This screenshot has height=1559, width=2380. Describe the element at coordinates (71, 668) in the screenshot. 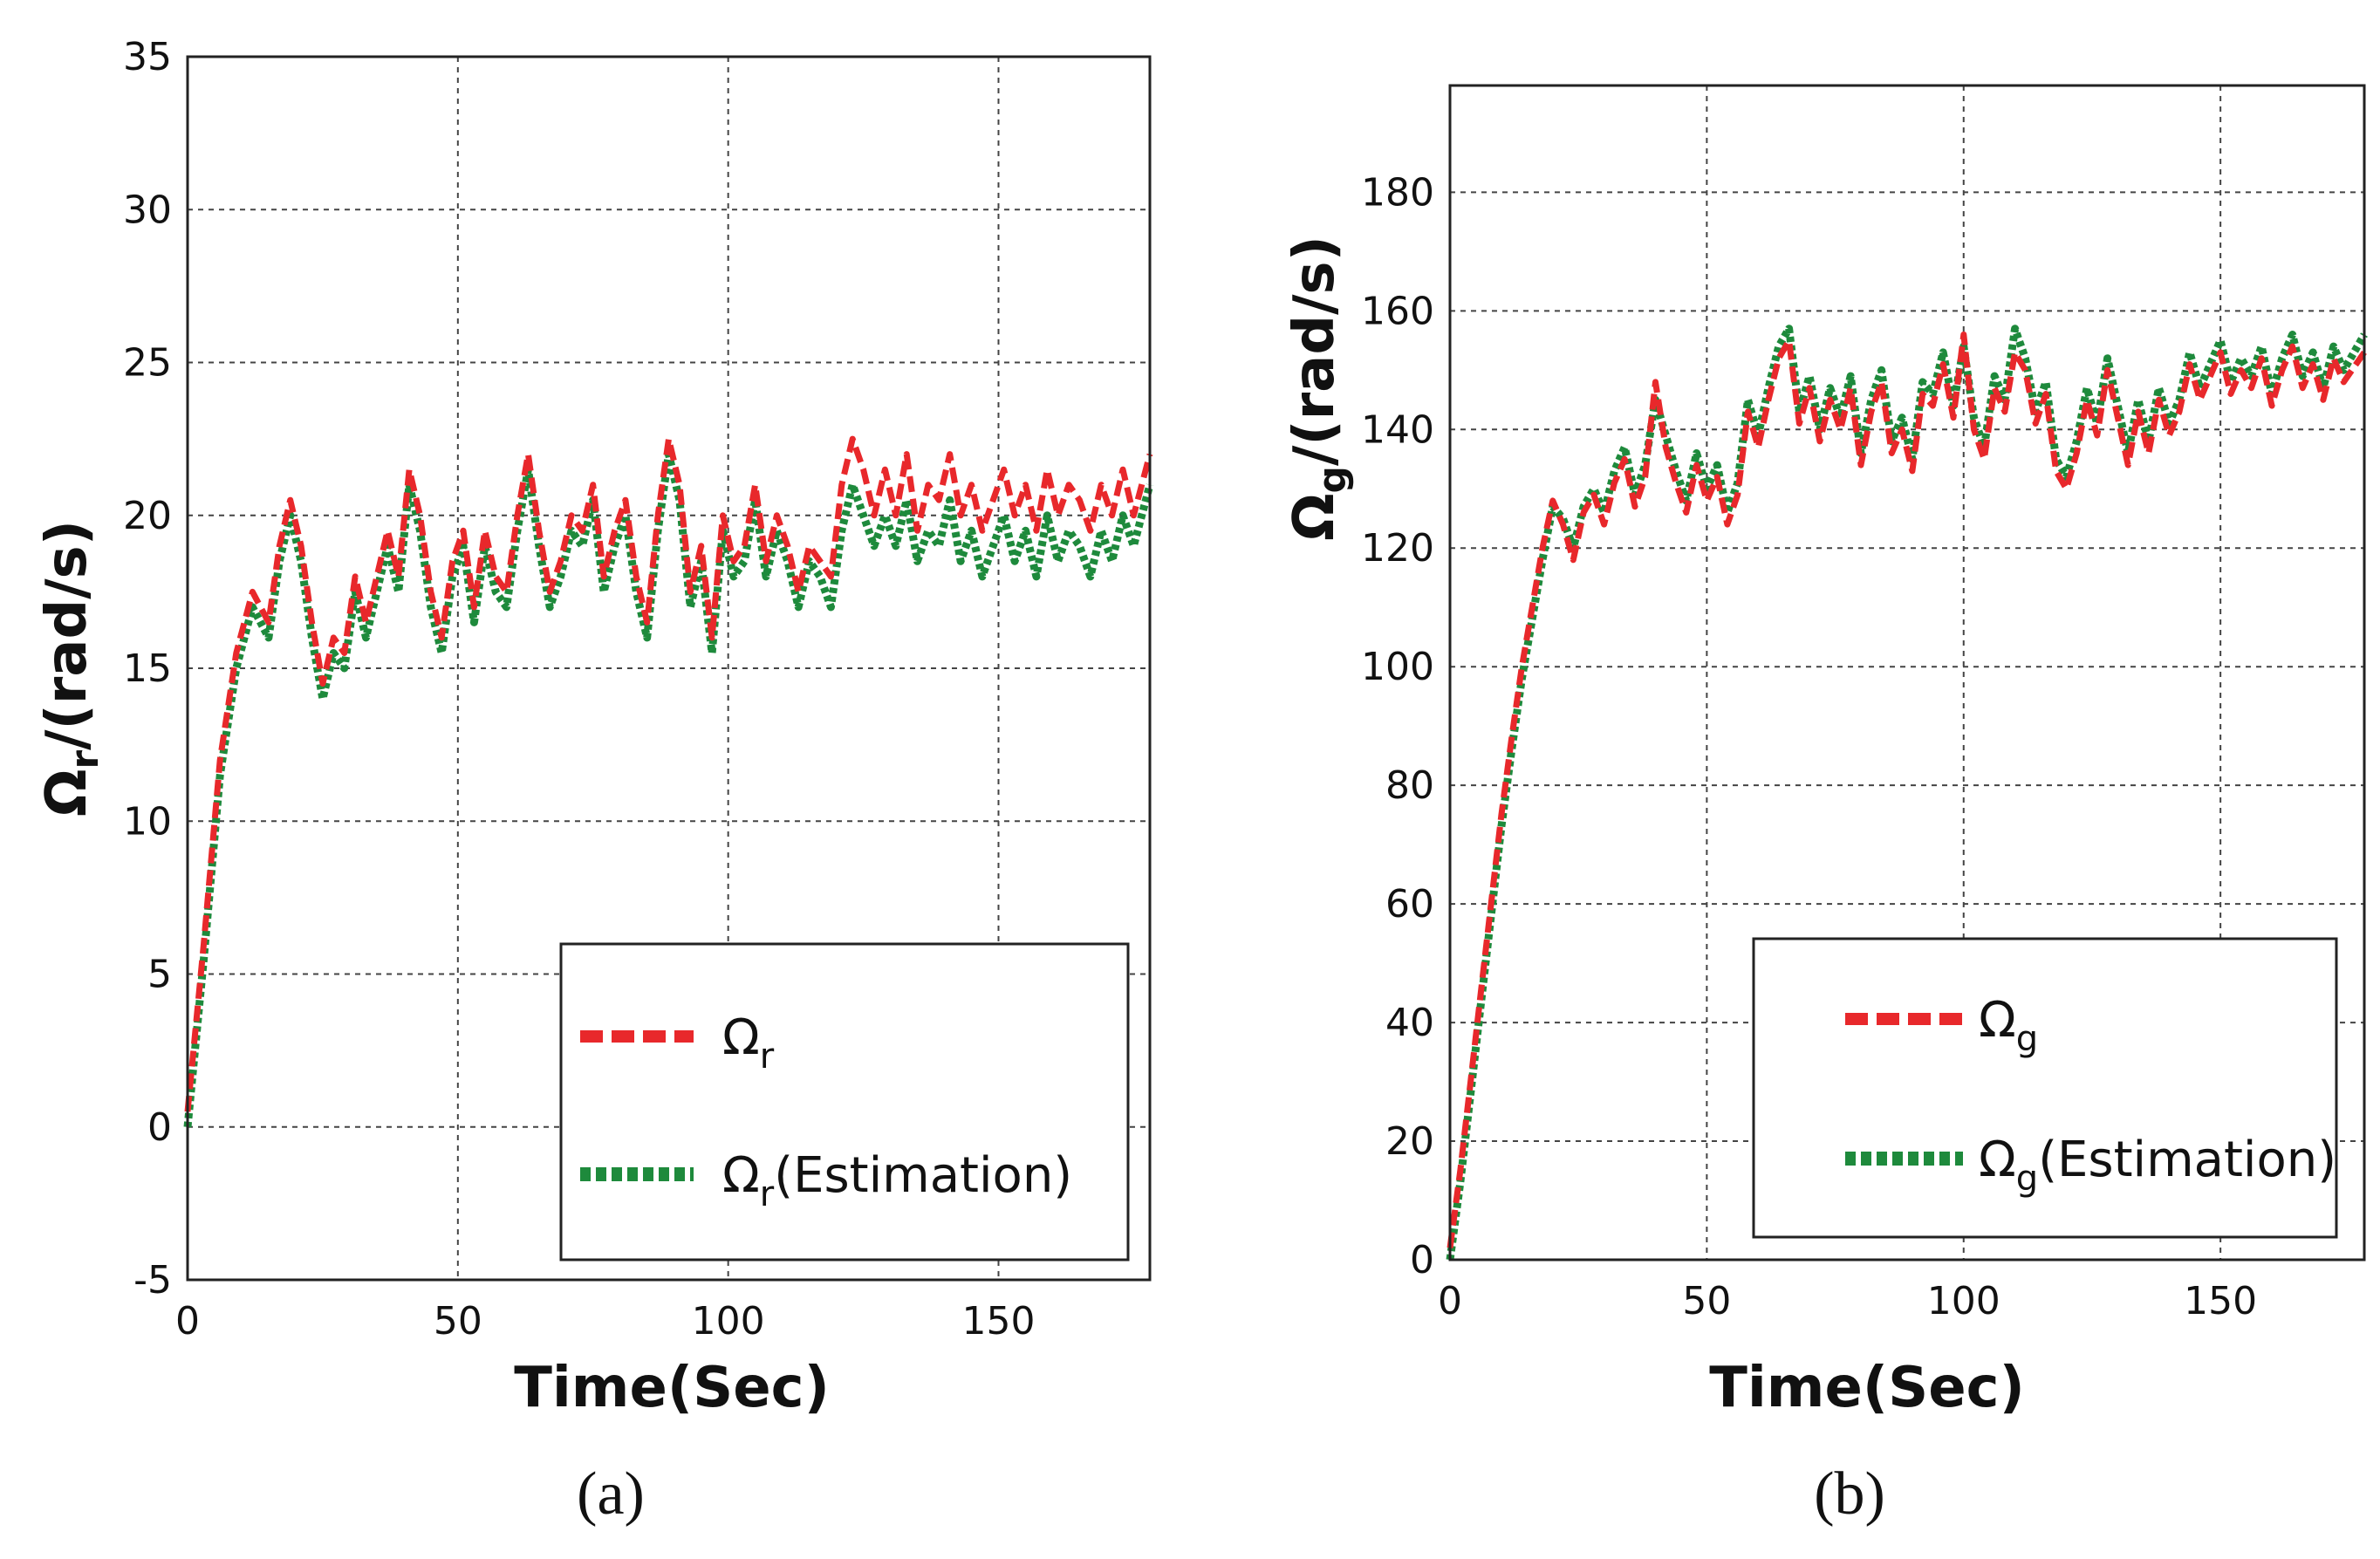

I see `y-axis-label-a: Ωr/(rad/s)` at that location.